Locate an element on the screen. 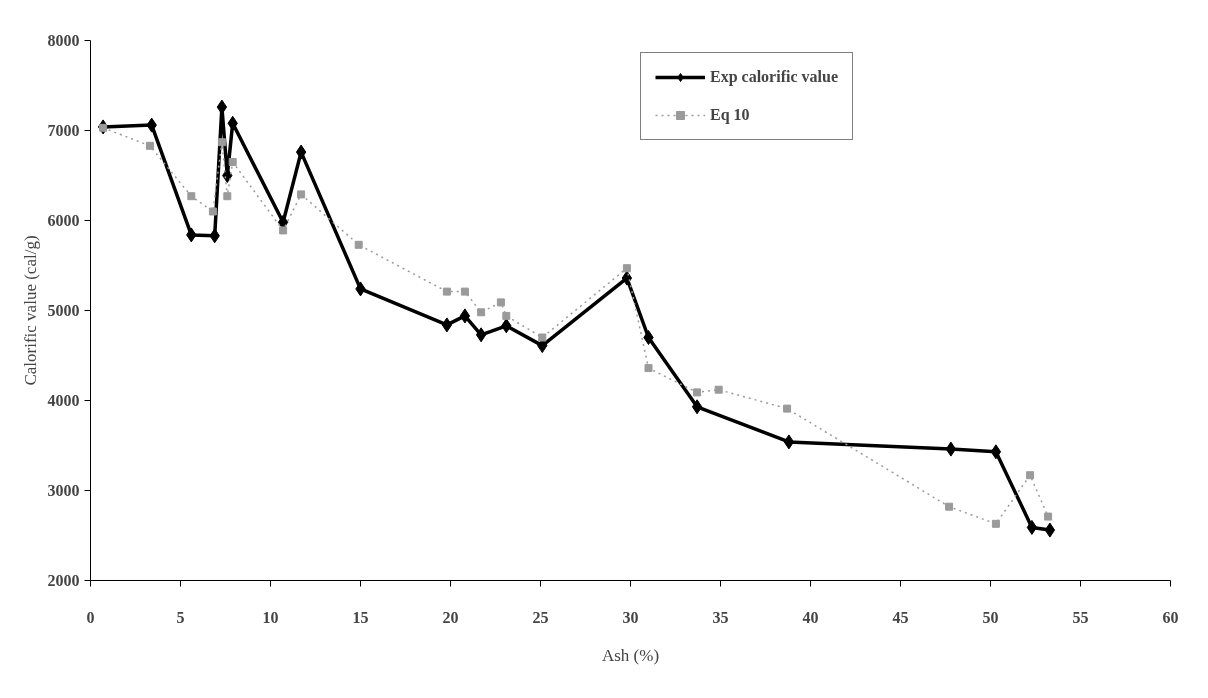 The height and width of the screenshot is (698, 1208). x-tick-label: 15 is located at coordinates (360, 617).